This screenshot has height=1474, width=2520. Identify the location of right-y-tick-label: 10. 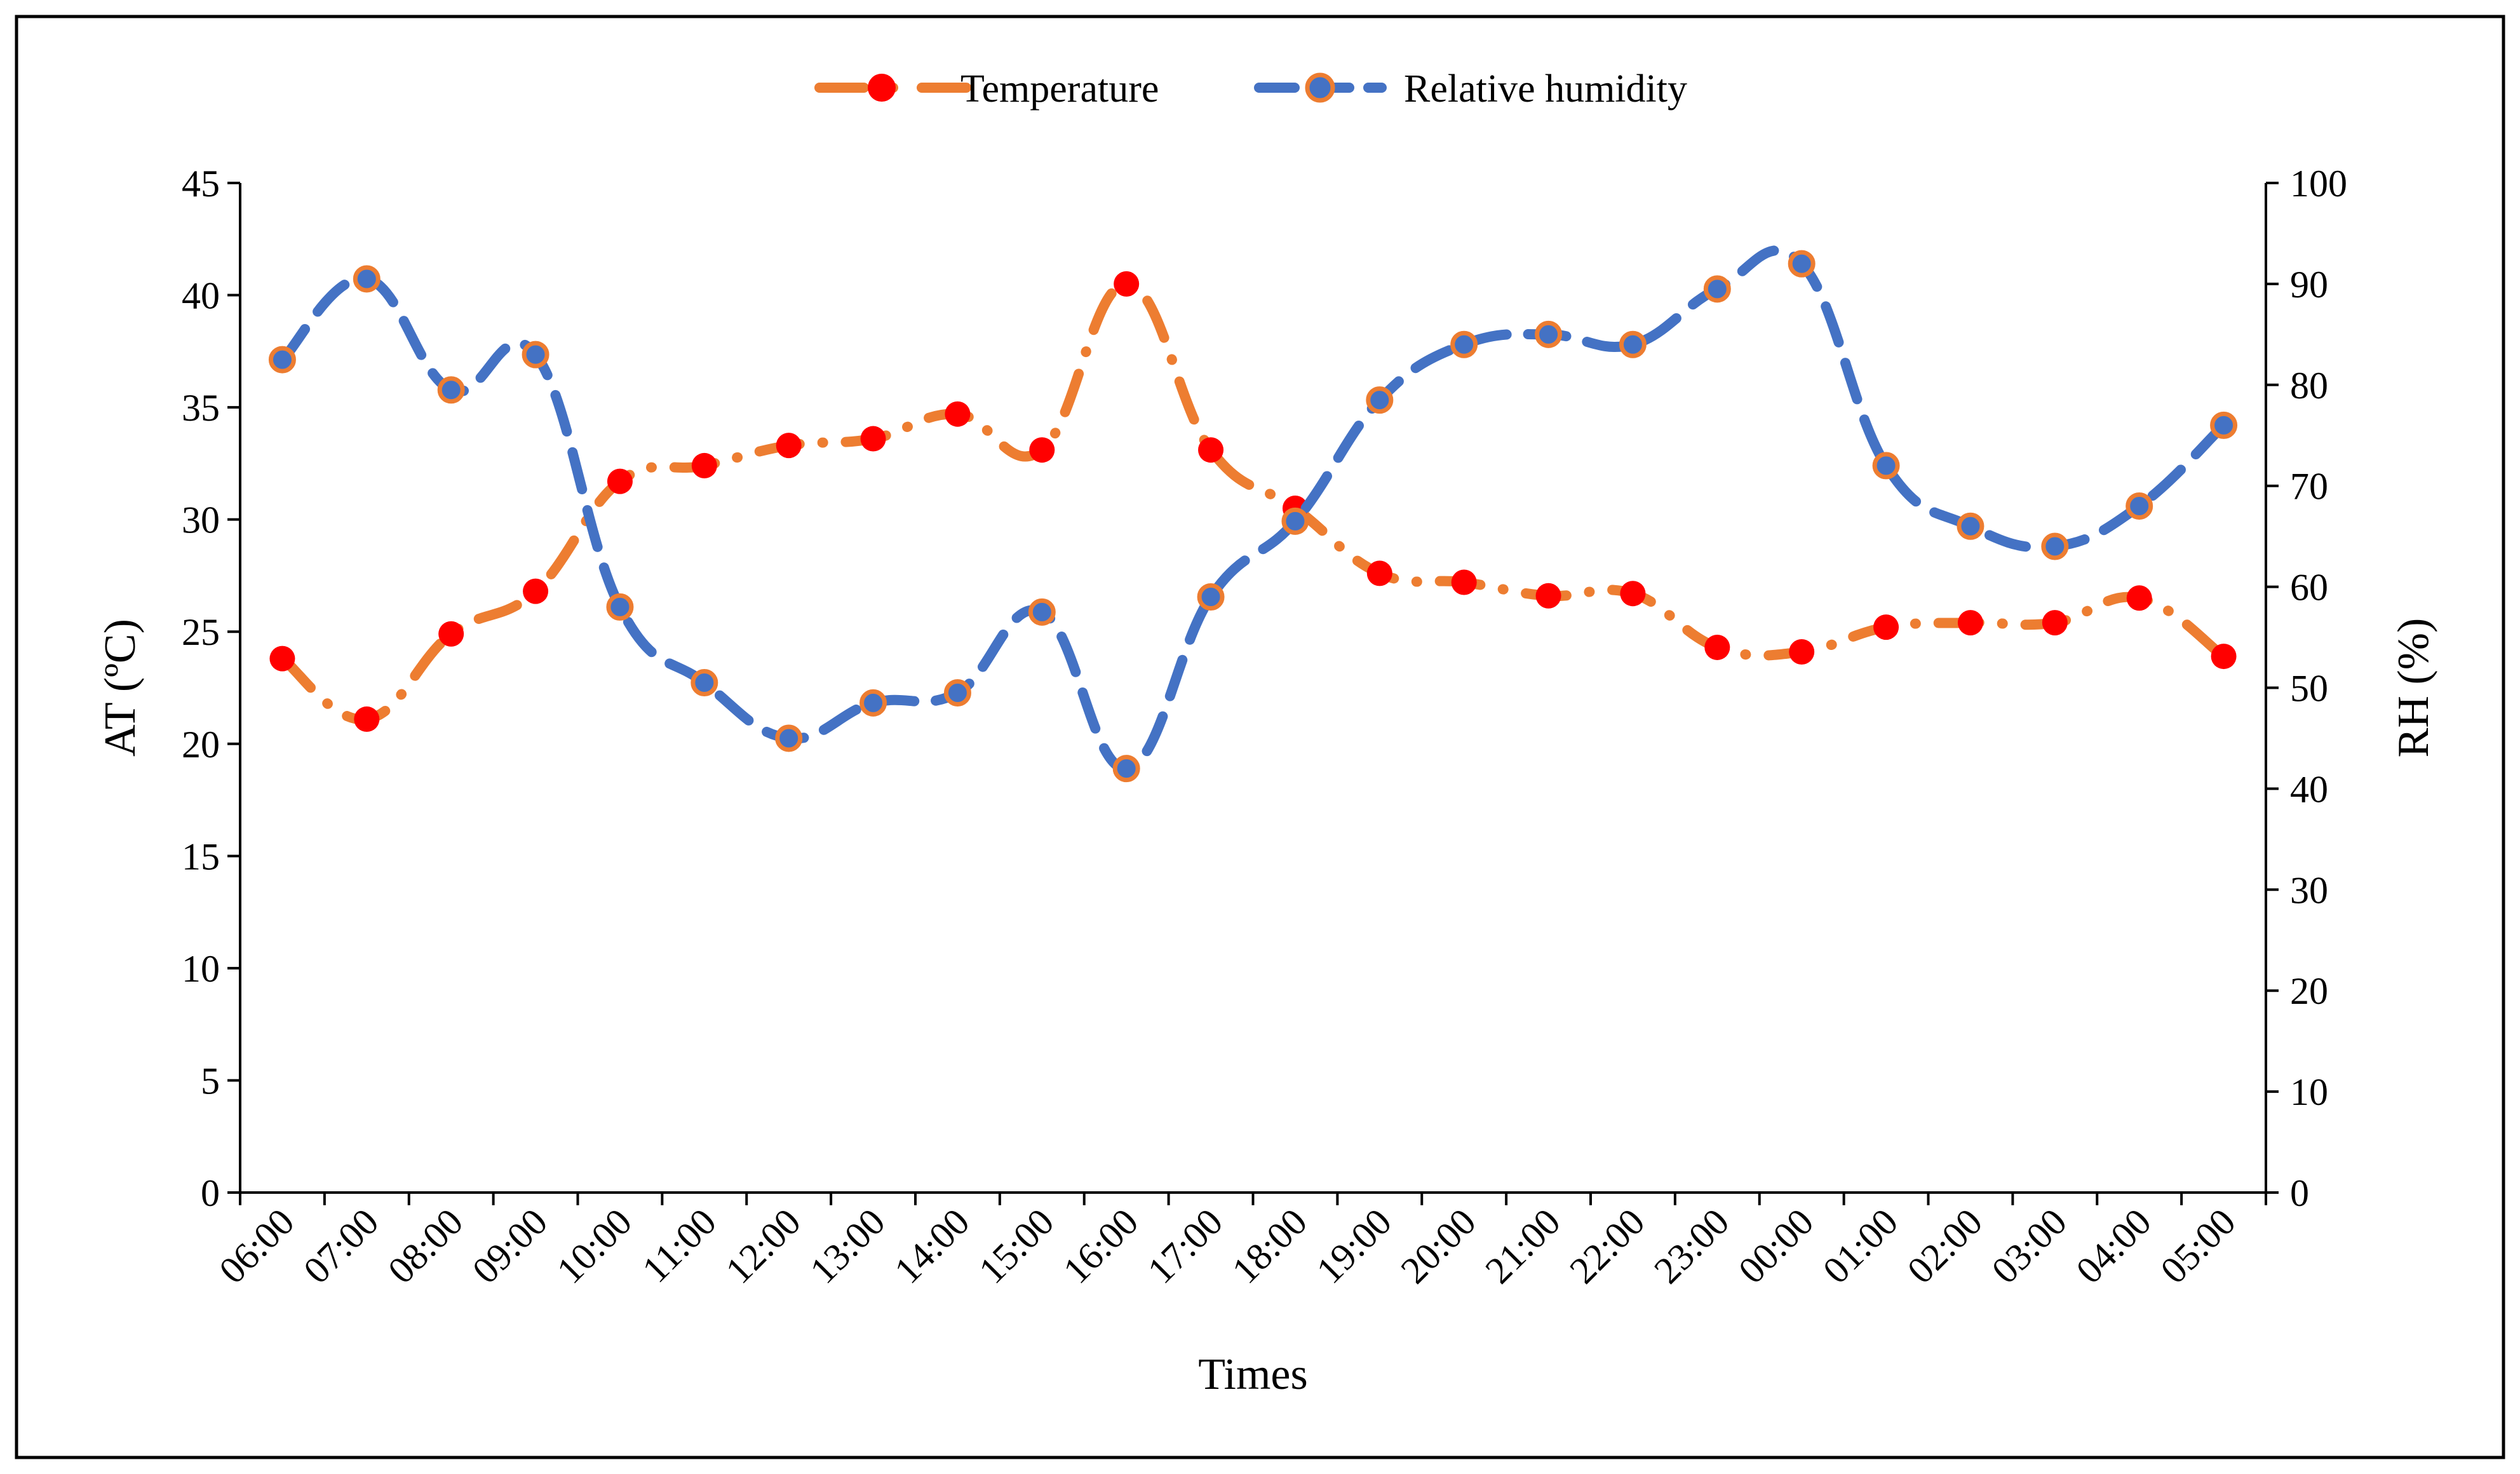
(2309, 1092).